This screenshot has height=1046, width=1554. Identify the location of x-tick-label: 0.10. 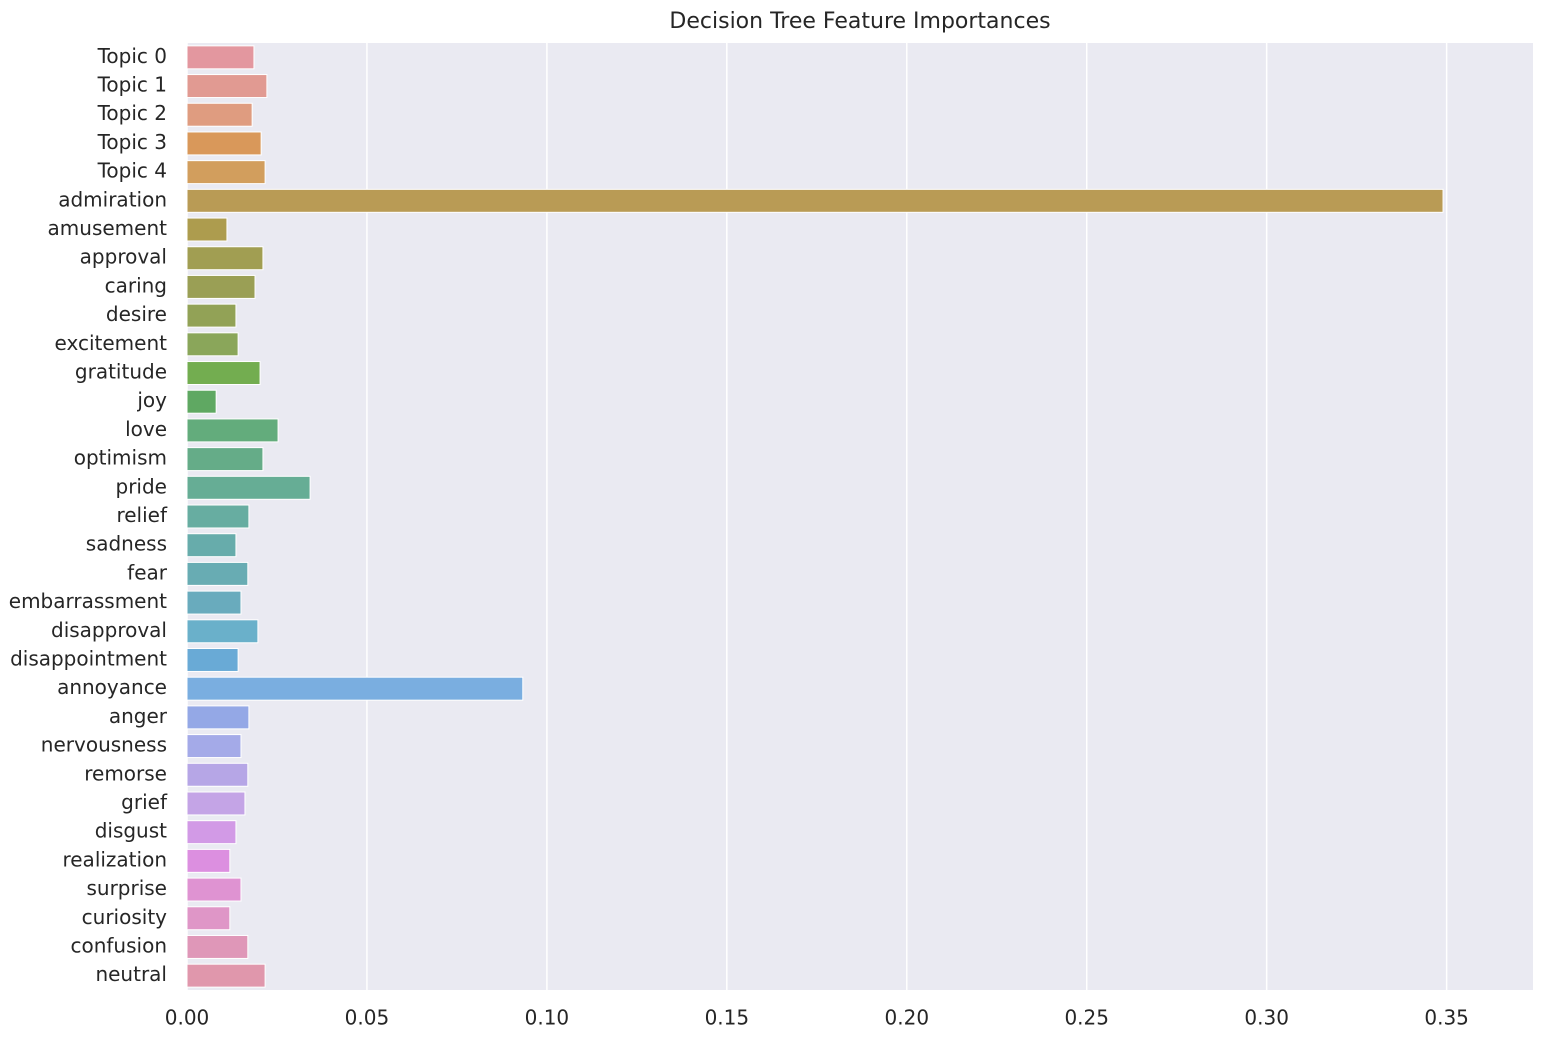
(547, 1018).